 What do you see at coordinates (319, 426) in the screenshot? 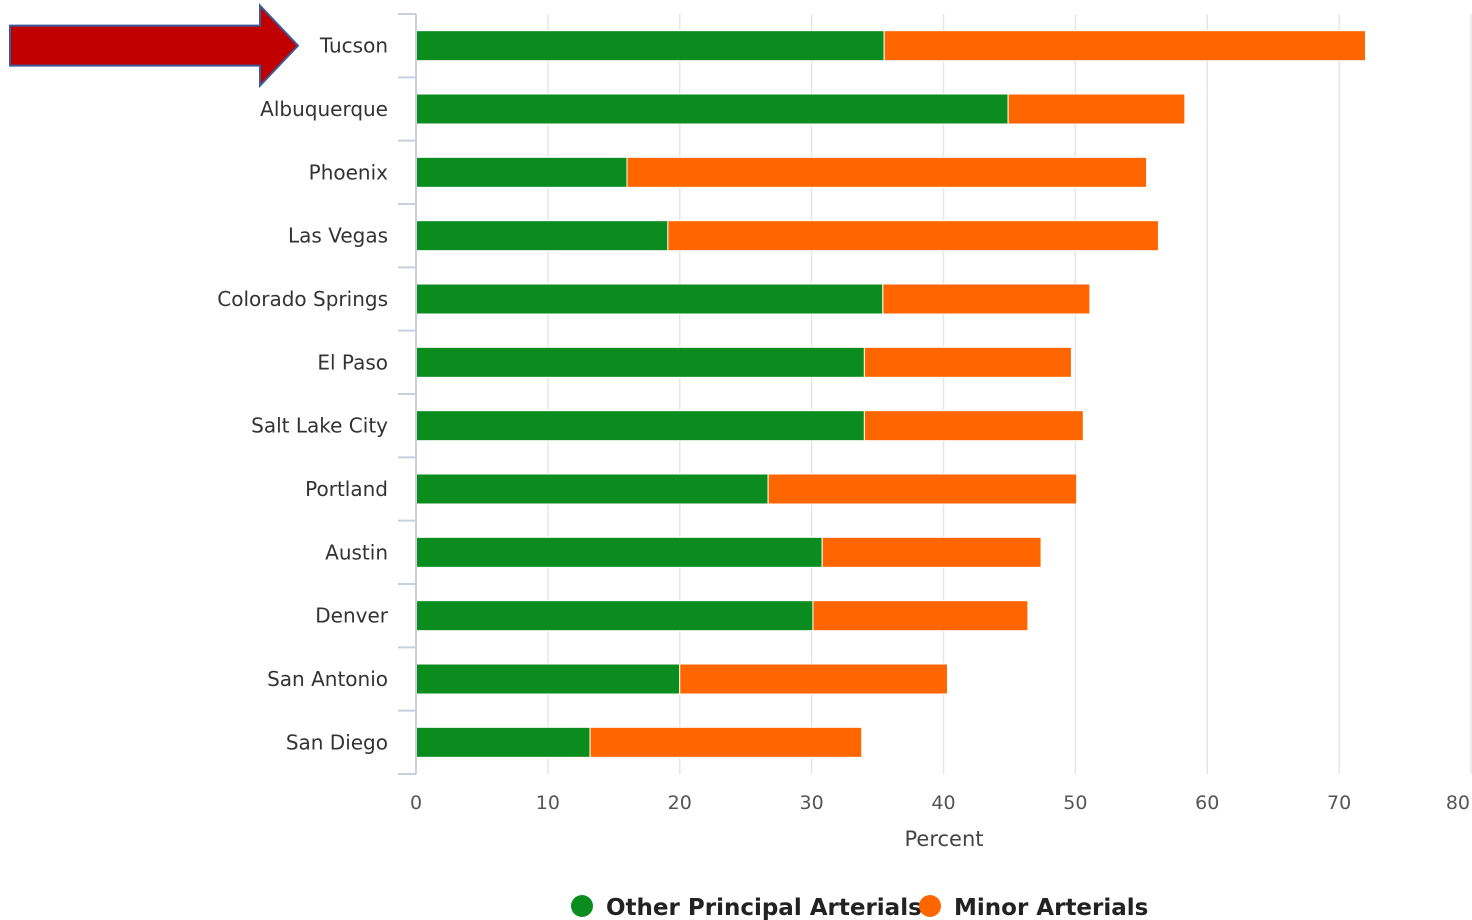
I see `category-label: Salt Lake City` at bounding box center [319, 426].